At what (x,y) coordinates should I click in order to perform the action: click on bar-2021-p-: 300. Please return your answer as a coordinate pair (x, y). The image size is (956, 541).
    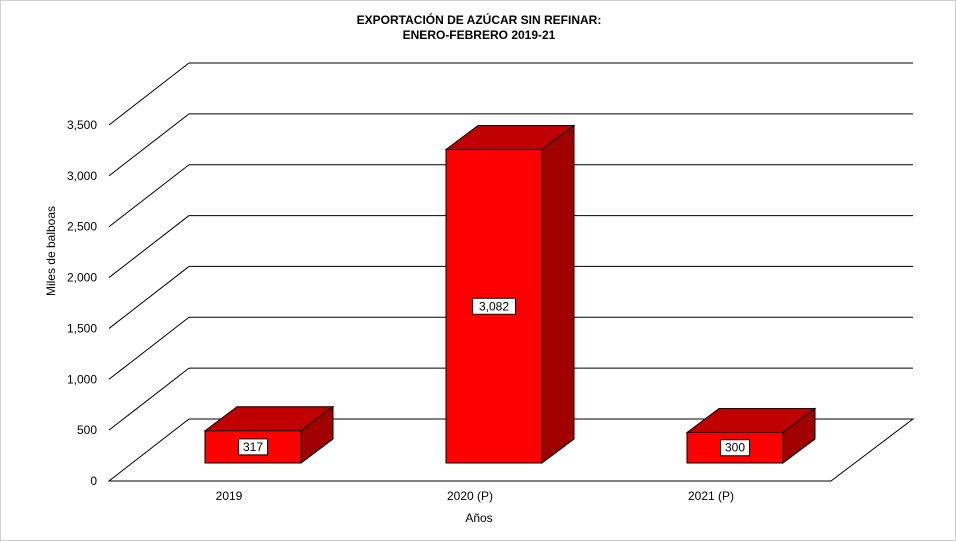
    Looking at the image, I should click on (751, 435).